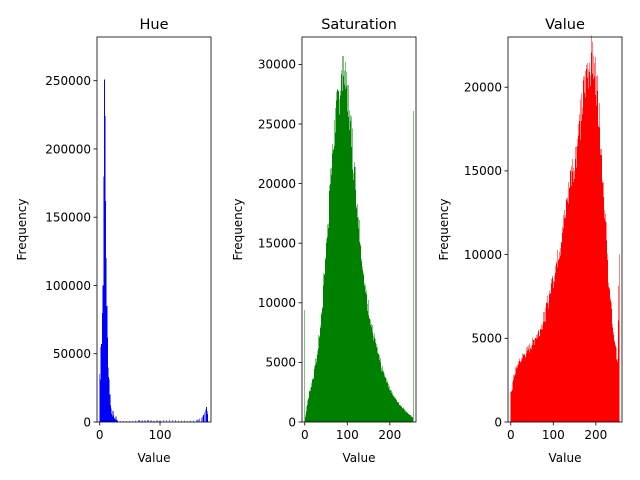 This screenshot has height=480, width=640. Describe the element at coordinates (68, 218) in the screenshot. I see `hue-y-tick-label: 150000` at that location.